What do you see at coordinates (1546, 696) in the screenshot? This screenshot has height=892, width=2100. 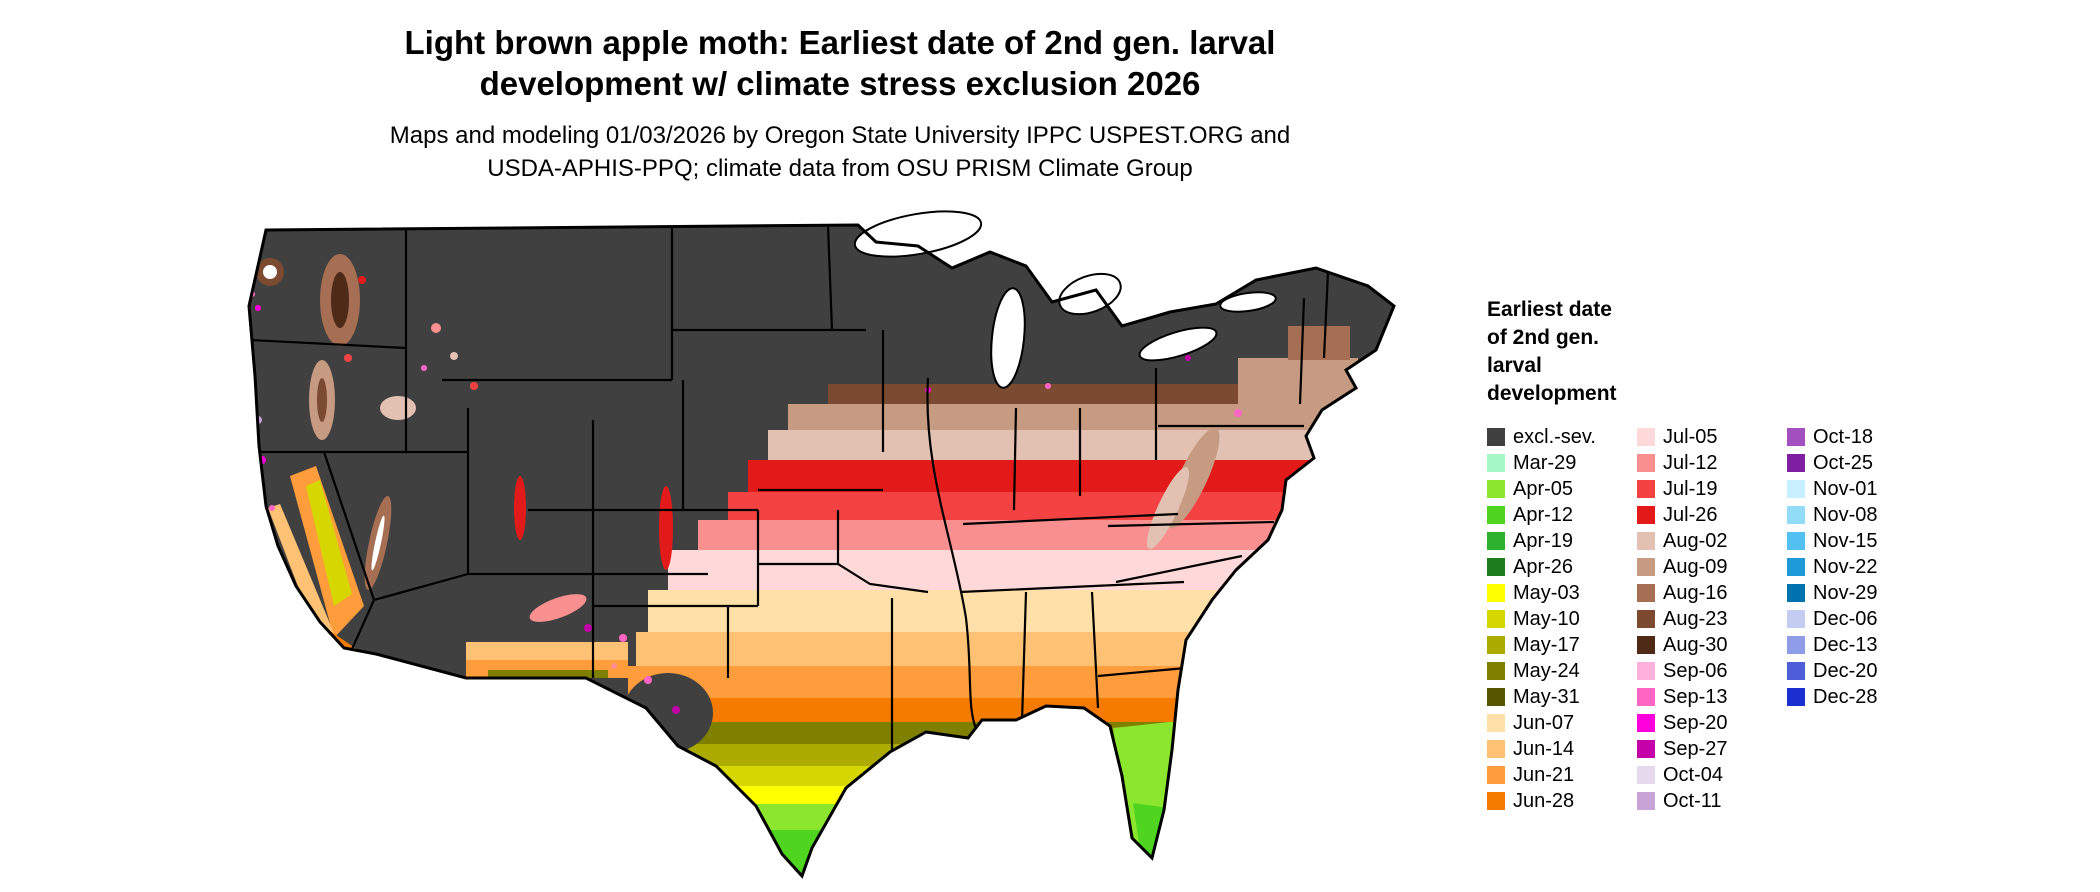 I see `legend-entry-label: May-31` at bounding box center [1546, 696].